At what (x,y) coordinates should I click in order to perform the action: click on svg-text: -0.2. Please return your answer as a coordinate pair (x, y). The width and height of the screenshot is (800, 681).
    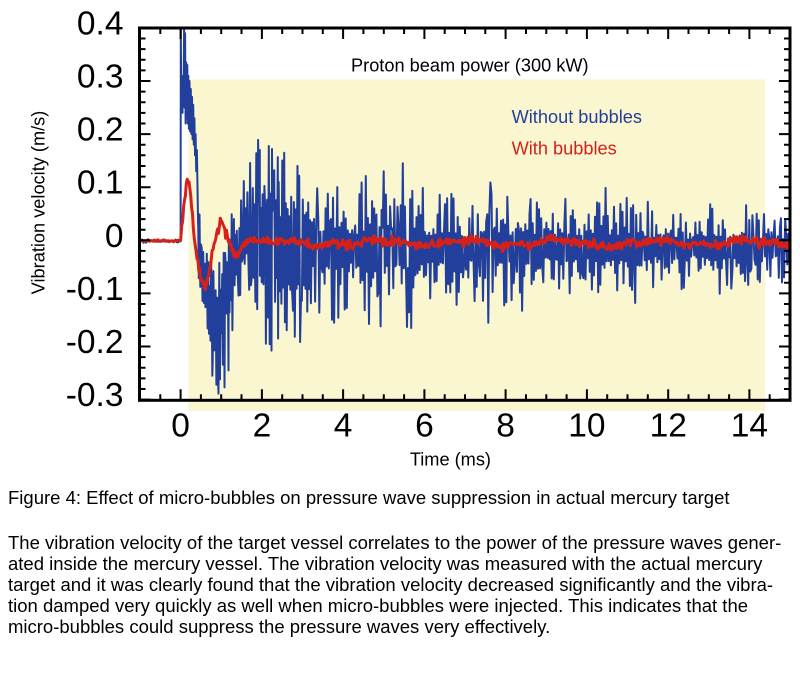
    Looking at the image, I should click on (95, 342).